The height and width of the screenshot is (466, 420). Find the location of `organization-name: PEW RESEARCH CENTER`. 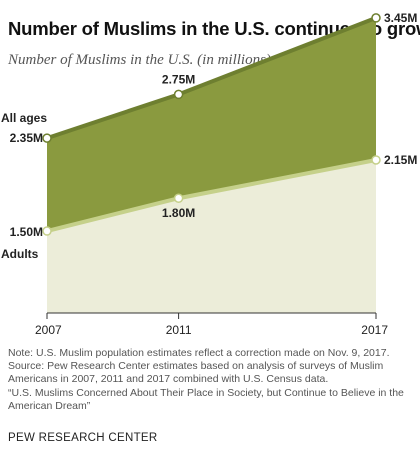

organization-name: PEW RESEARCH CENTER is located at coordinates (83, 438).